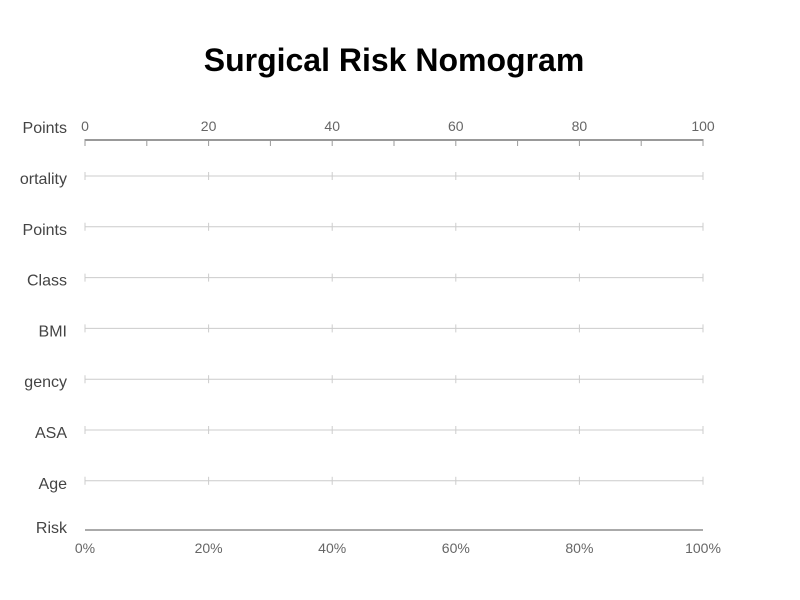 Image resolution: width=800 pixels, height=600 pixels. Describe the element at coordinates (53, 331) in the screenshot. I see `row-label-3: BMI` at that location.